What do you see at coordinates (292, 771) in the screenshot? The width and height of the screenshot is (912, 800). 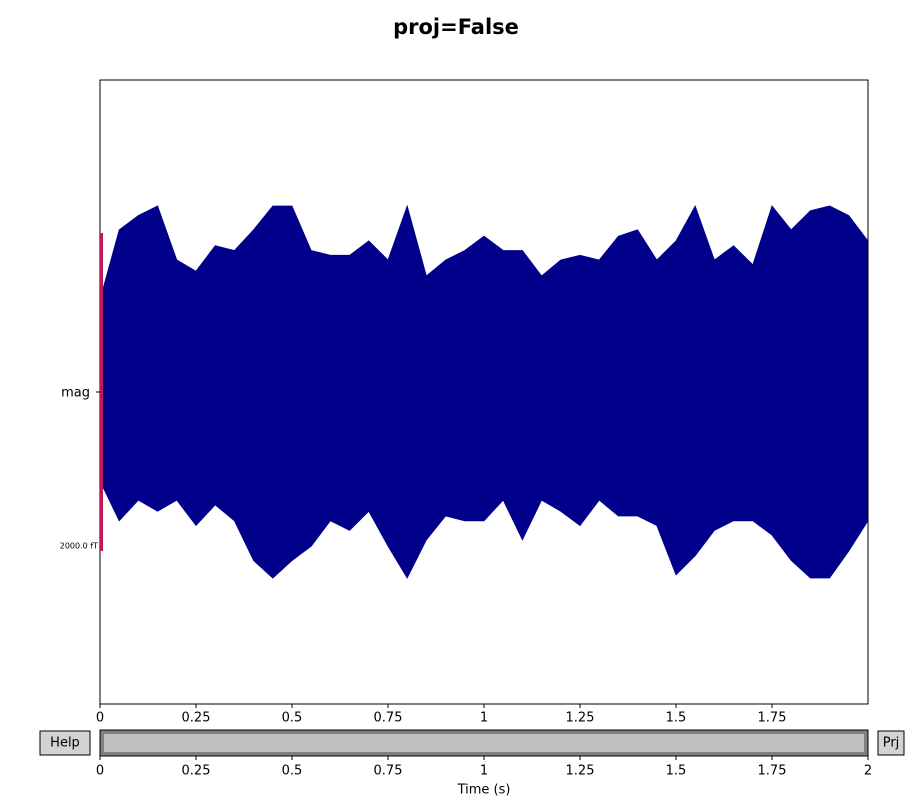 I see `scrollbar-tick-label: 0.5` at bounding box center [292, 771].